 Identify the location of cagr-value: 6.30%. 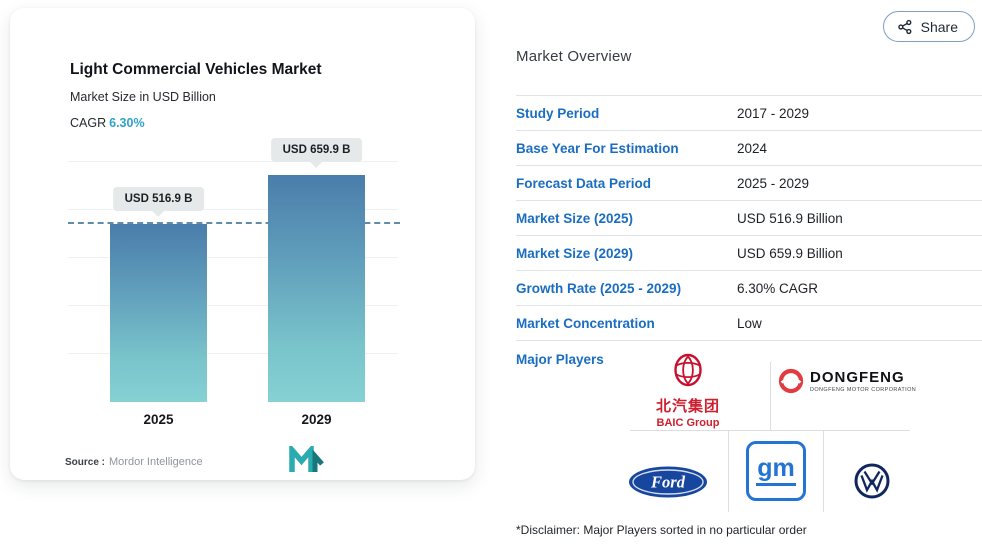
(127, 123).